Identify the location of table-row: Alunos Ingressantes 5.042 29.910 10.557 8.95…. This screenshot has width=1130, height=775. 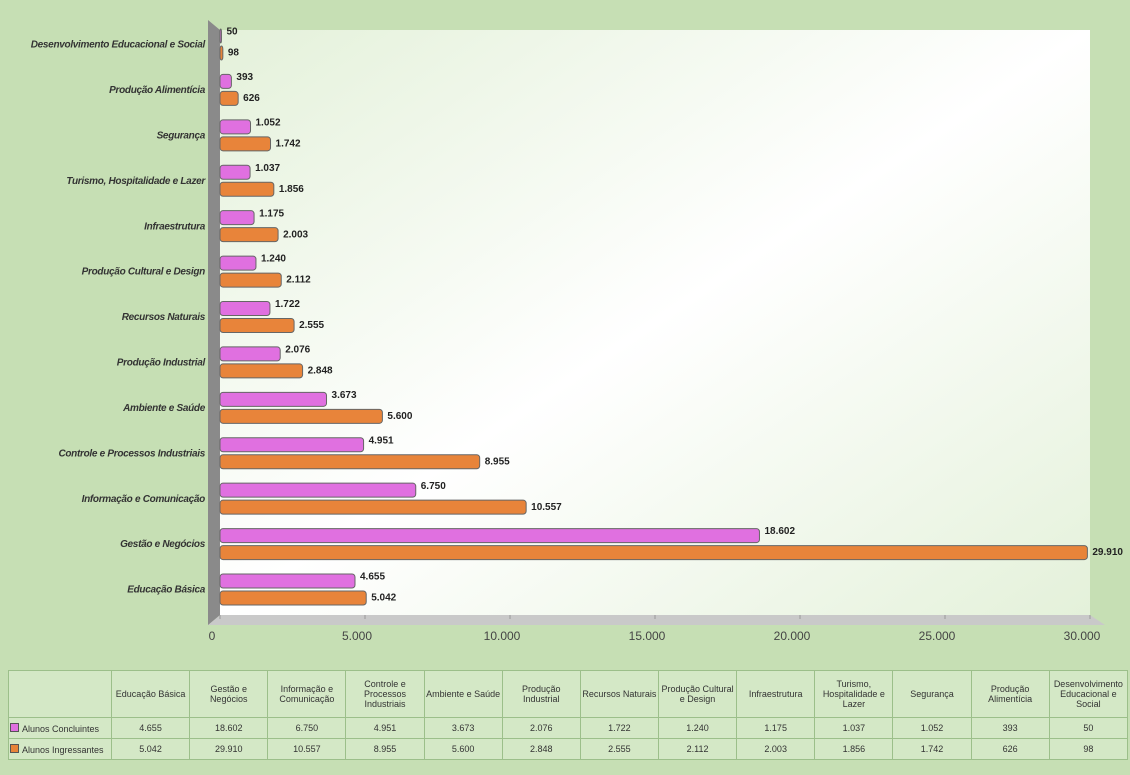
(568, 749).